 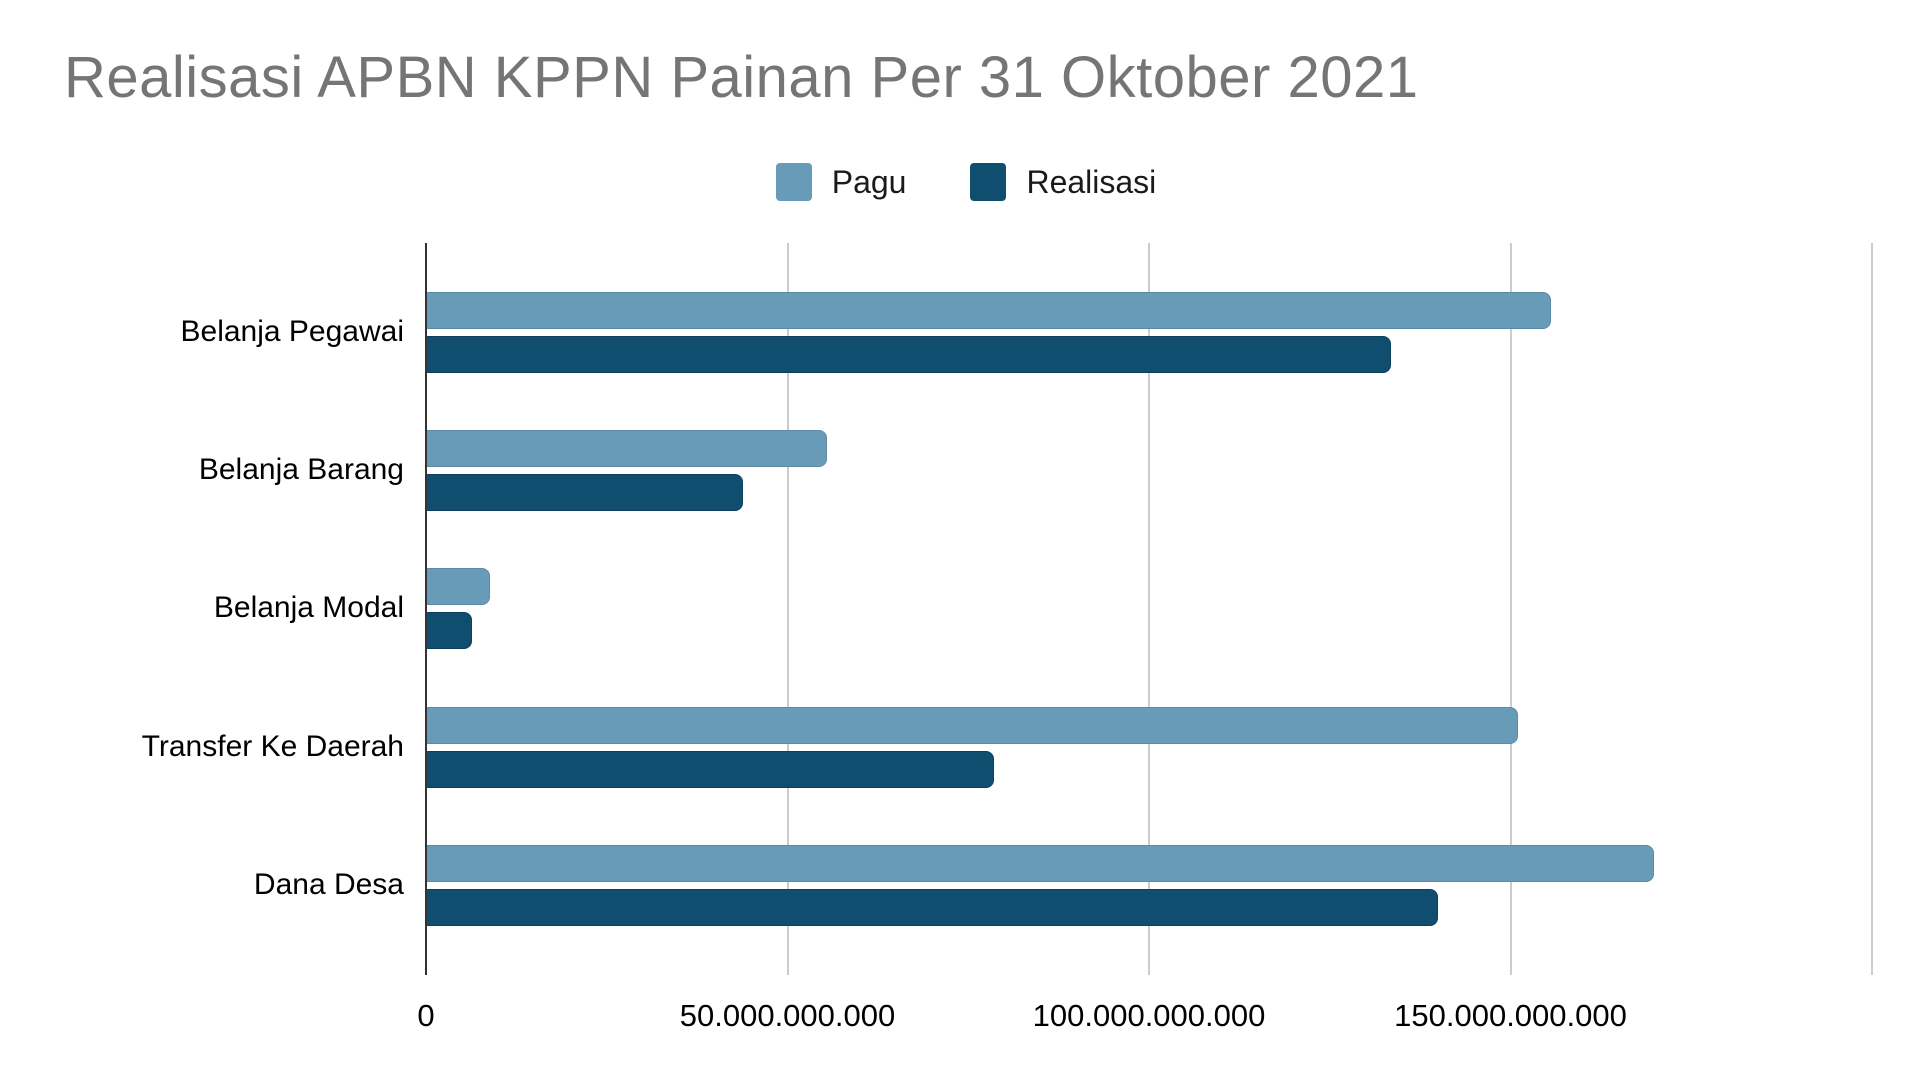 I want to click on x-tick-label: 150.000.000.000, so click(x=1510, y=1015).